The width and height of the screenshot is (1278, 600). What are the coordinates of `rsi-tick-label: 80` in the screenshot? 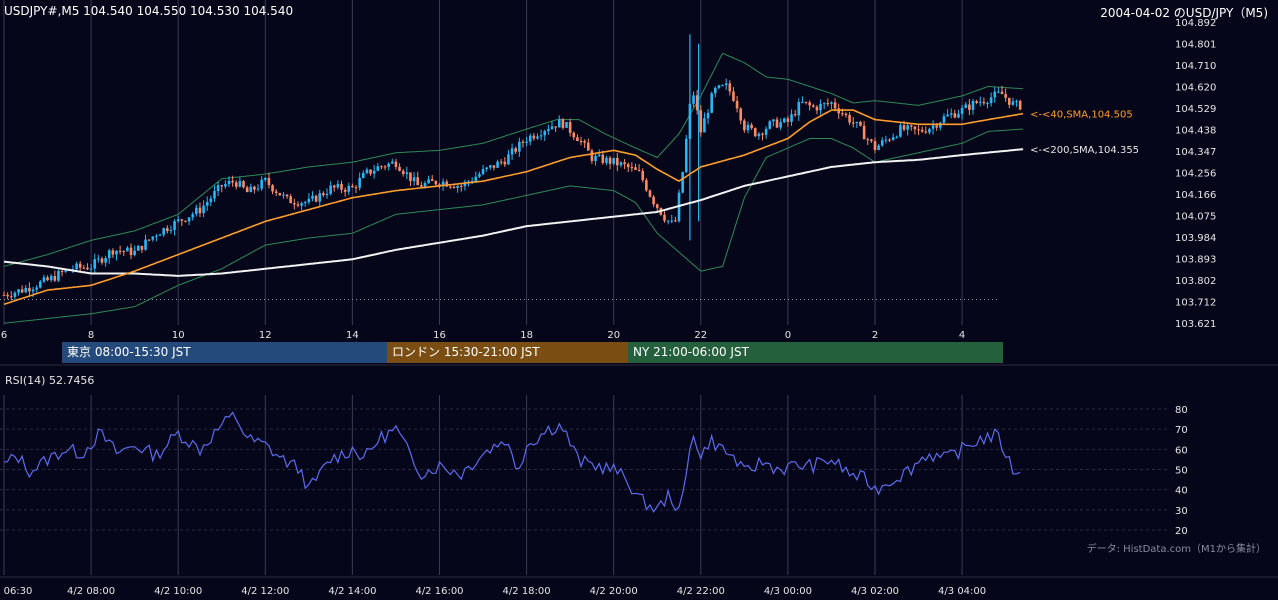 It's located at (1181, 410).